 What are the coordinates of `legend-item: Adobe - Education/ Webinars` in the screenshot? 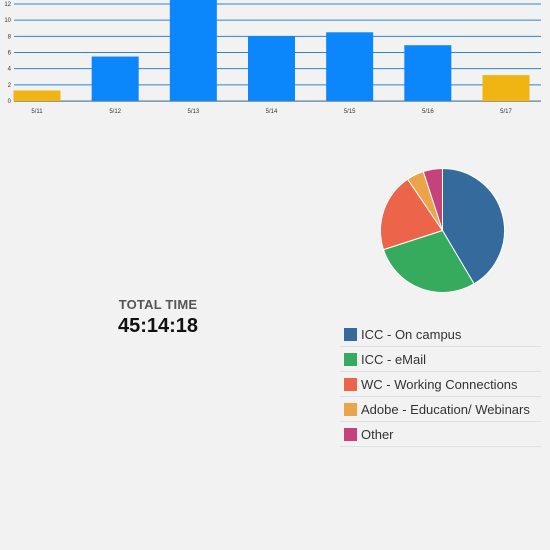 It's located at (440, 409).